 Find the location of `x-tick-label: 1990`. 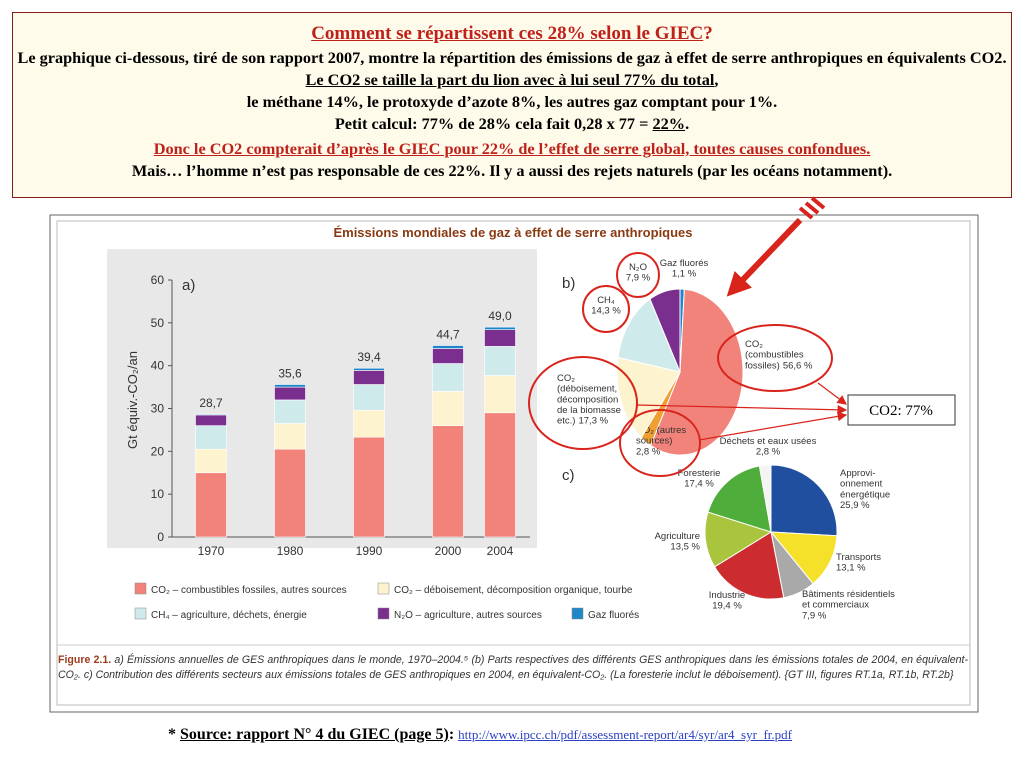

x-tick-label: 1990 is located at coordinates (369, 551).